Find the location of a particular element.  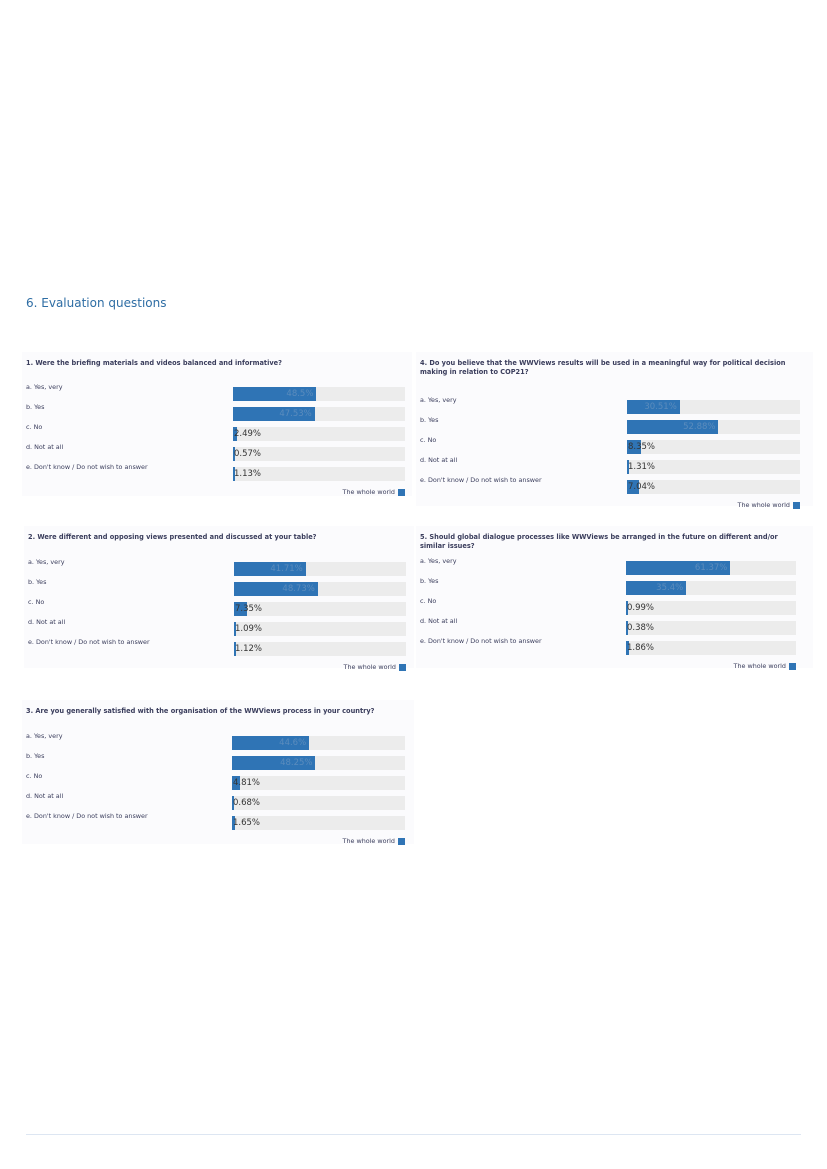

bar-track: 52.88% is located at coordinates (713, 427).